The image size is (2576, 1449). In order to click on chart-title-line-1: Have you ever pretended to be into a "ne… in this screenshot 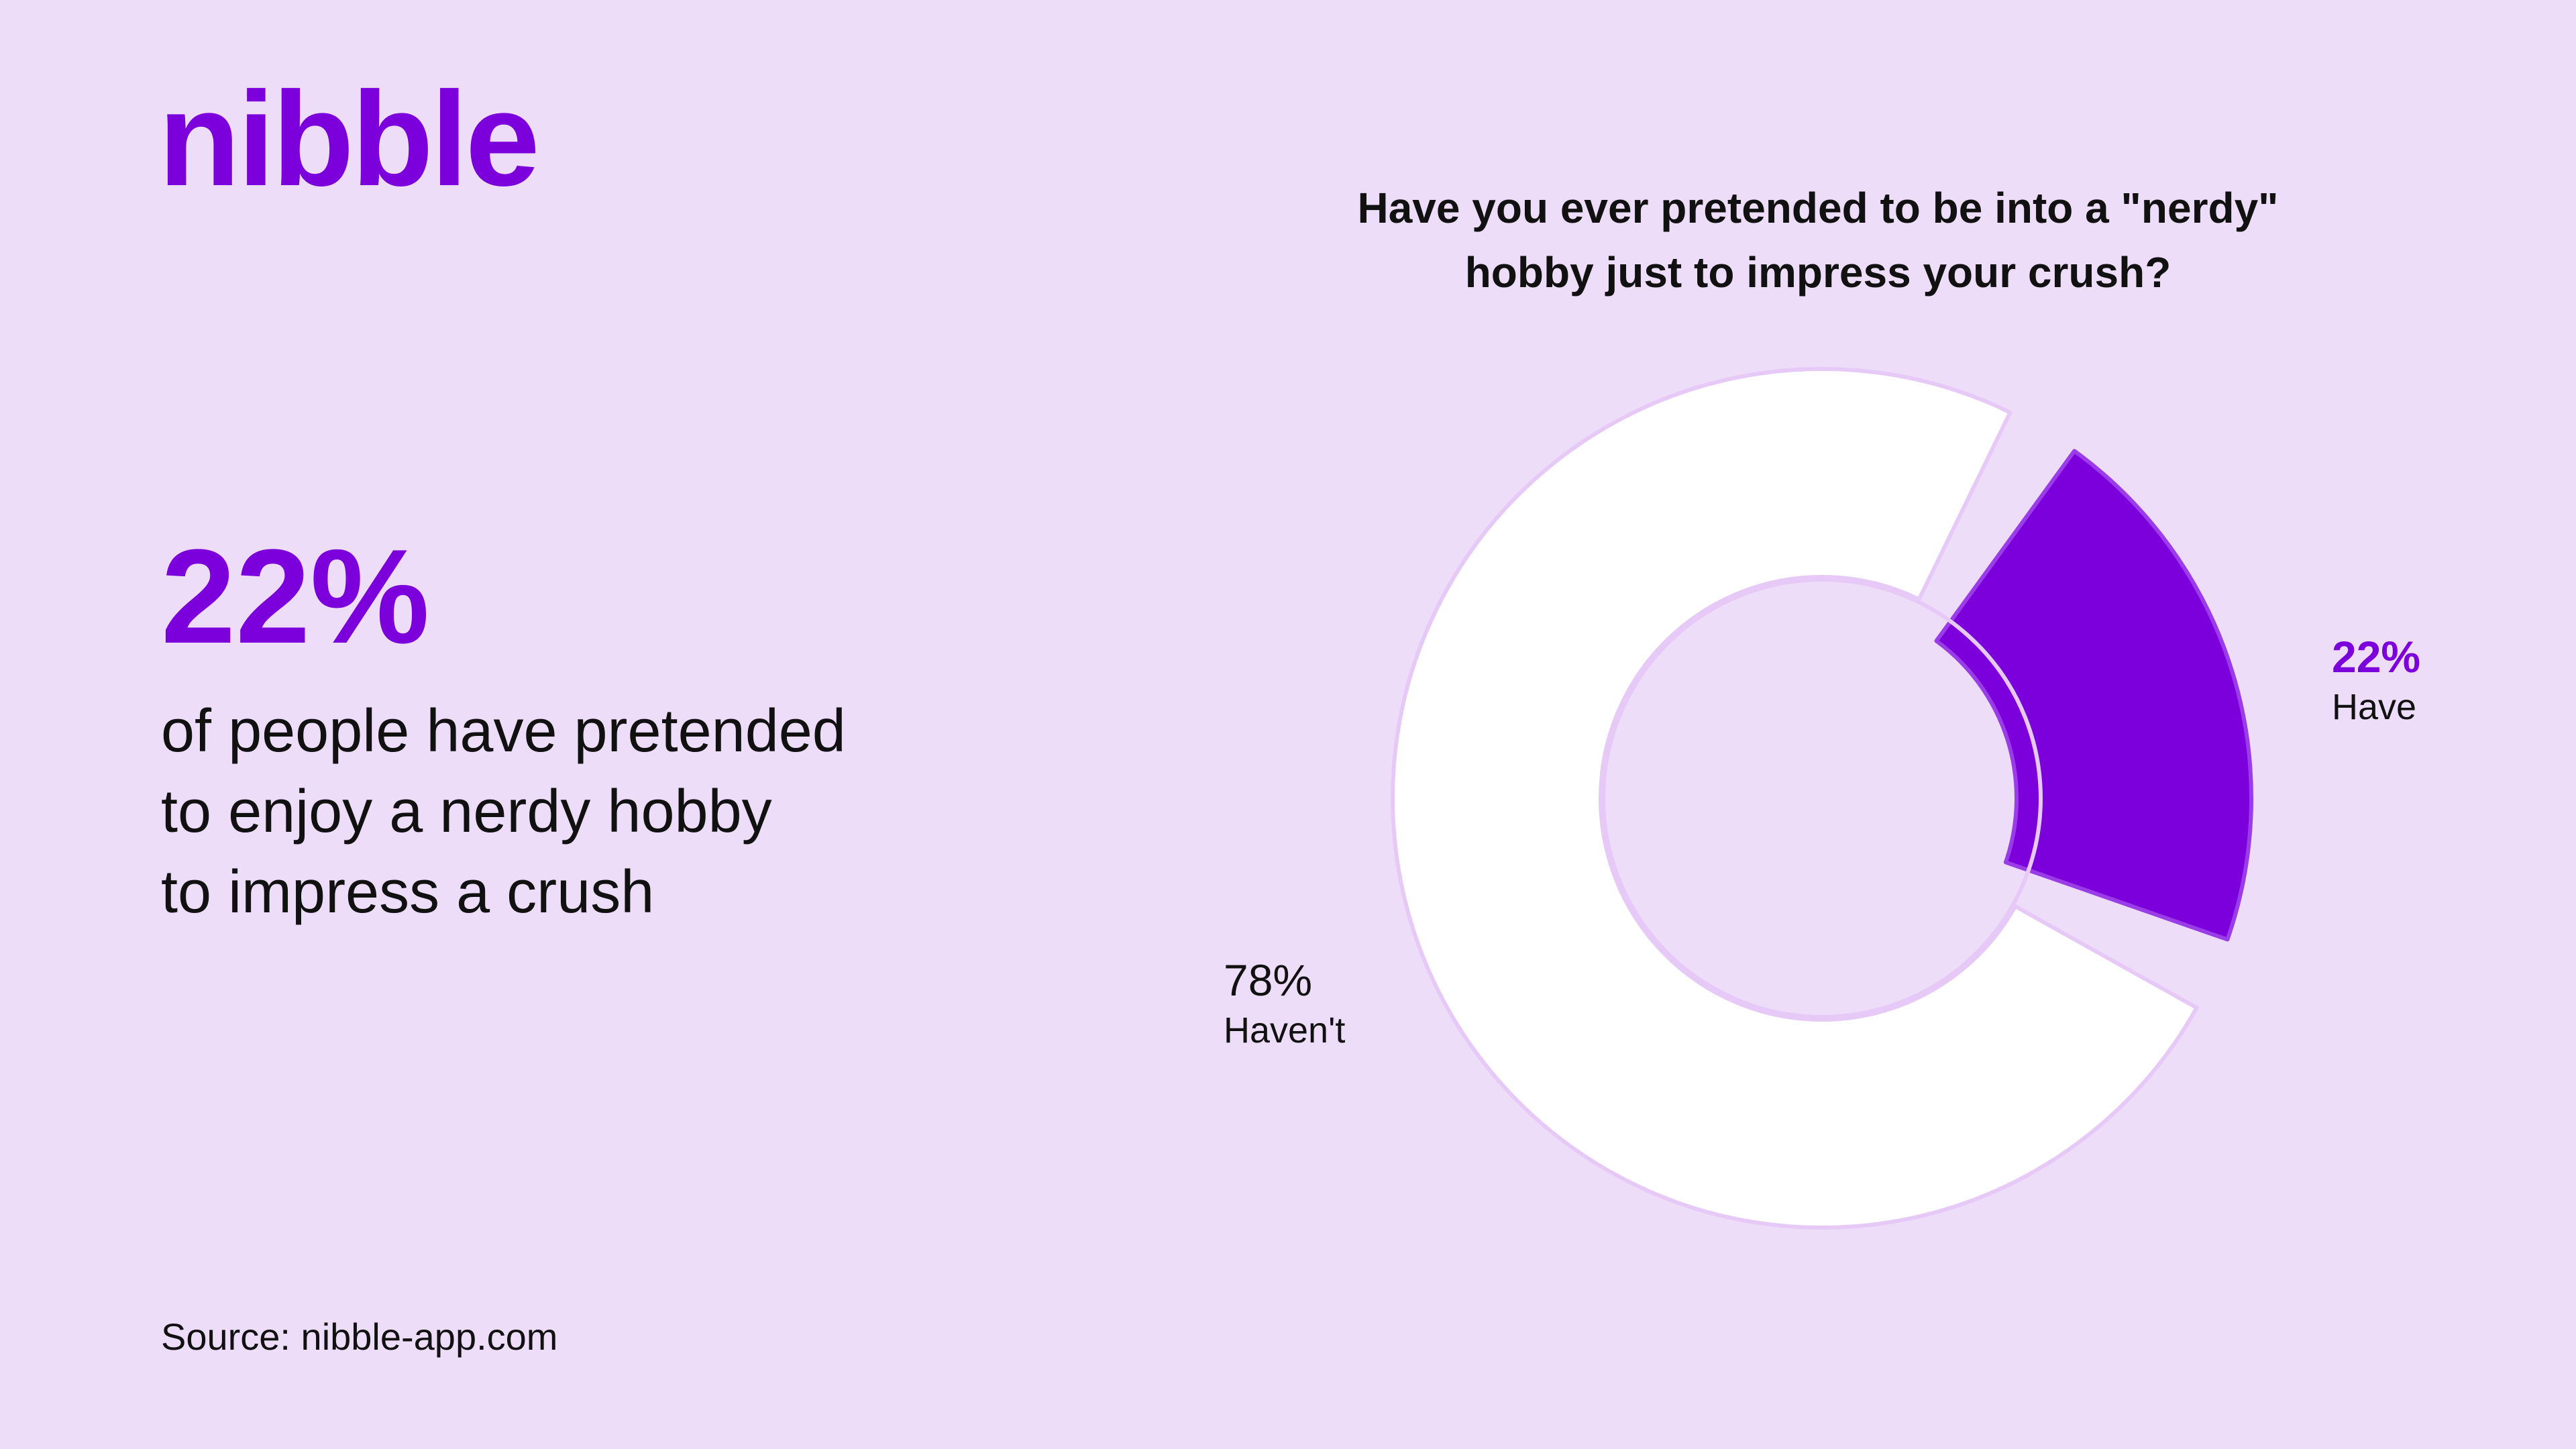, I will do `click(1818, 208)`.